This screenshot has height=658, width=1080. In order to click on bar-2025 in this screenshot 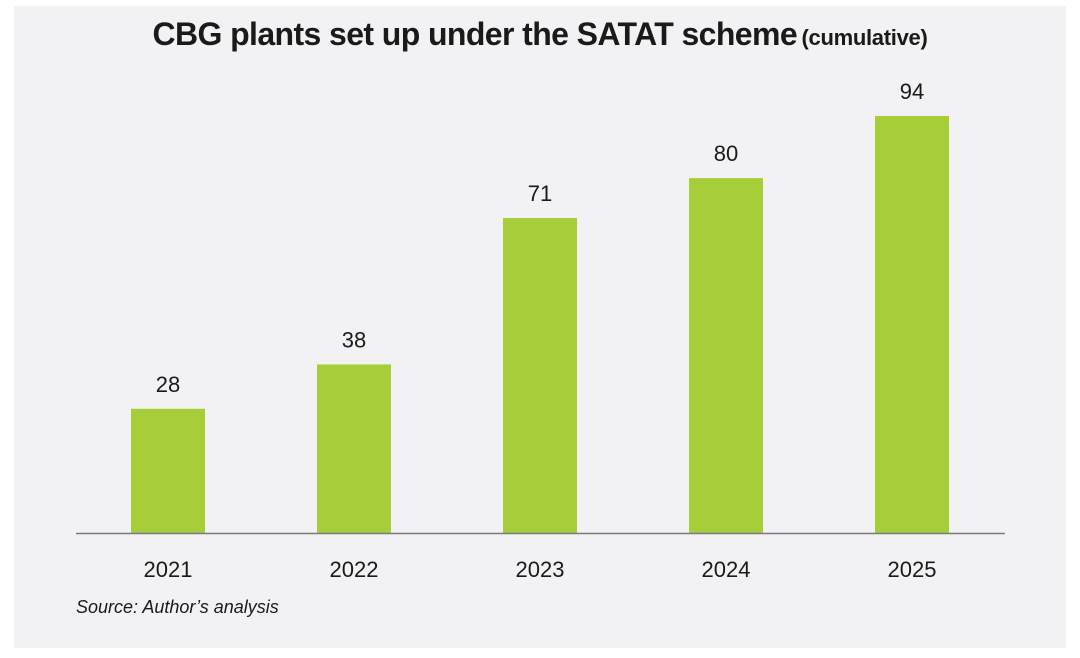, I will do `click(912, 324)`.